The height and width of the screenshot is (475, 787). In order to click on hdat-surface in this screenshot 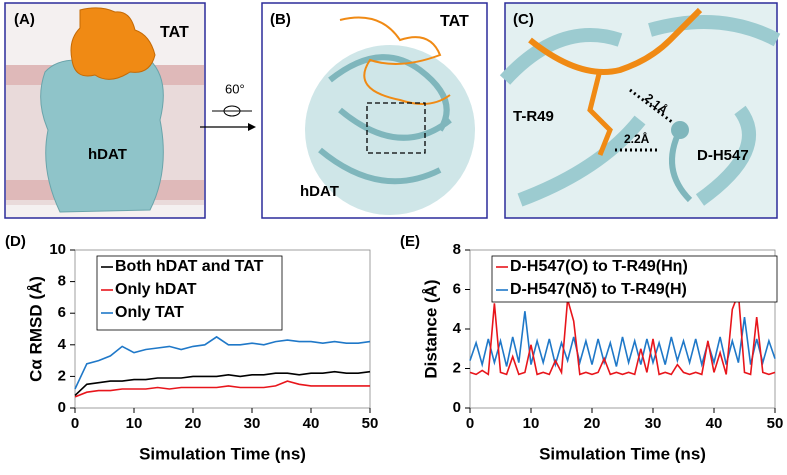, I will do `click(102, 136)`.